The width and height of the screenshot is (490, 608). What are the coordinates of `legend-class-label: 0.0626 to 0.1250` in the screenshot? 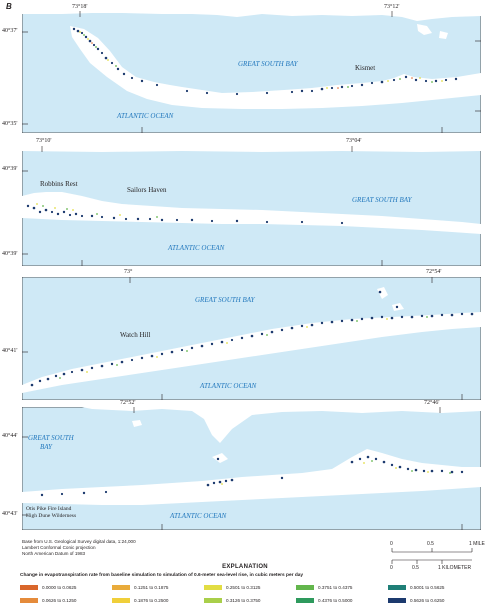 It's located at (59, 600).